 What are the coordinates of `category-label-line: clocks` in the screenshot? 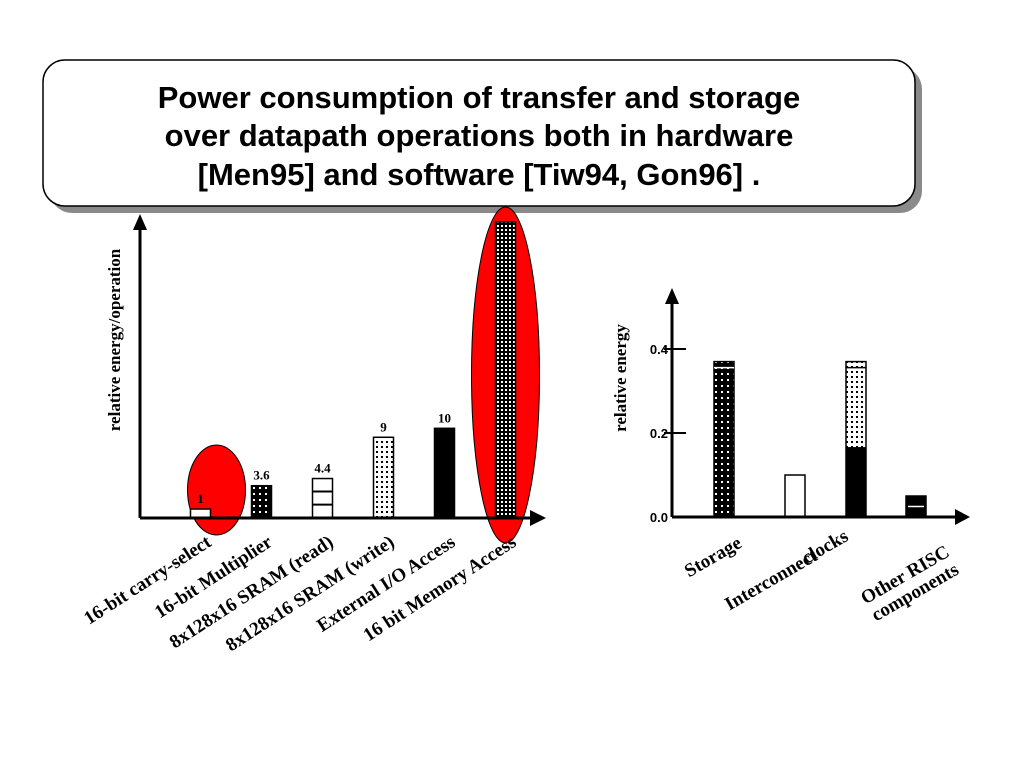 It's located at (825, 547).